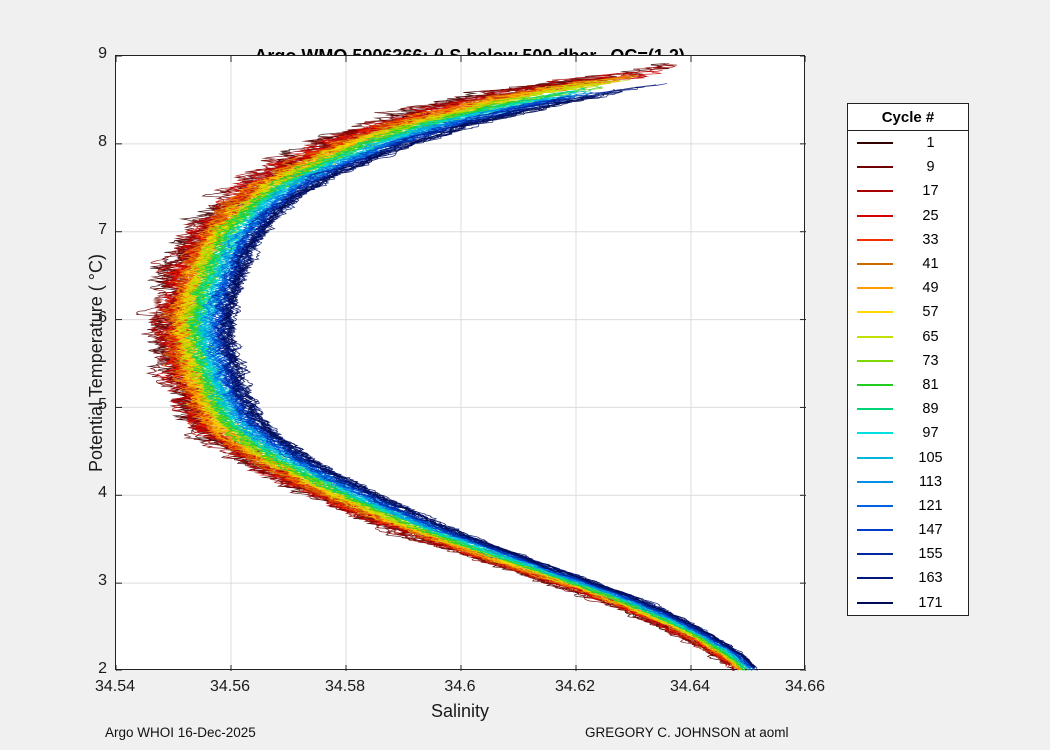  Describe the element at coordinates (102, 493) in the screenshot. I see `y-tick-label: 4` at that location.